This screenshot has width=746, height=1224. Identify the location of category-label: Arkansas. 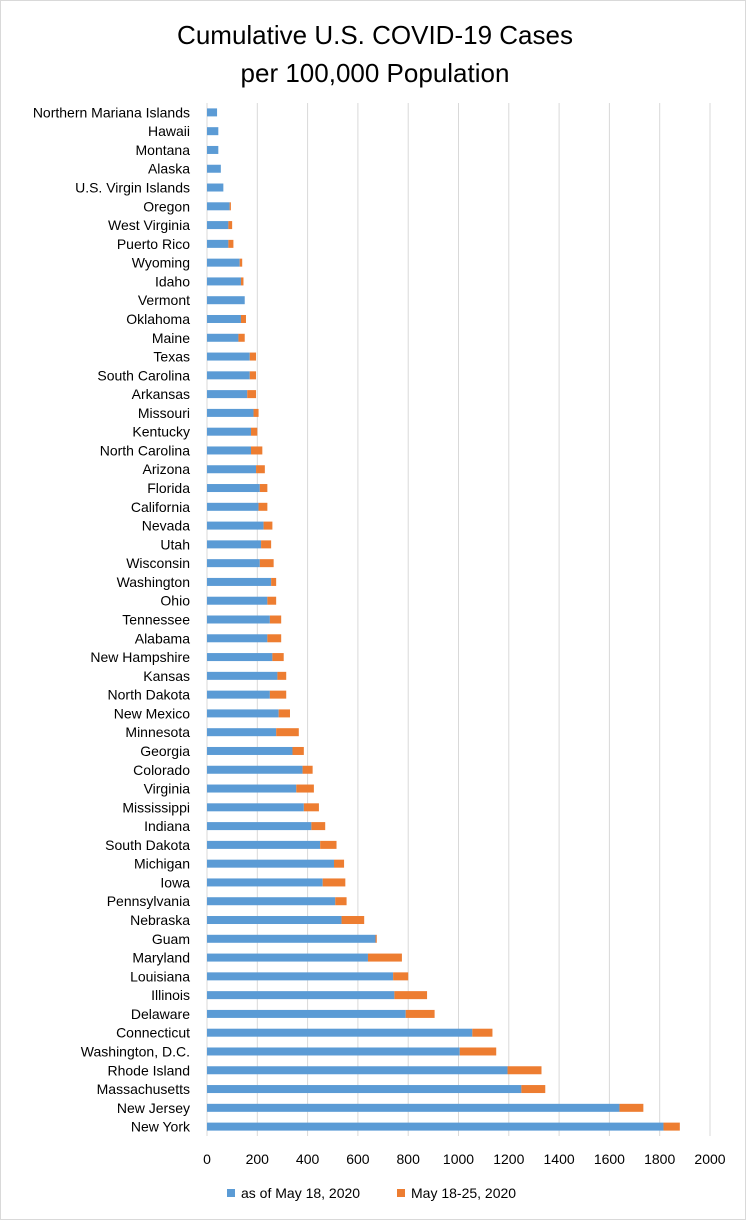
(161, 394).